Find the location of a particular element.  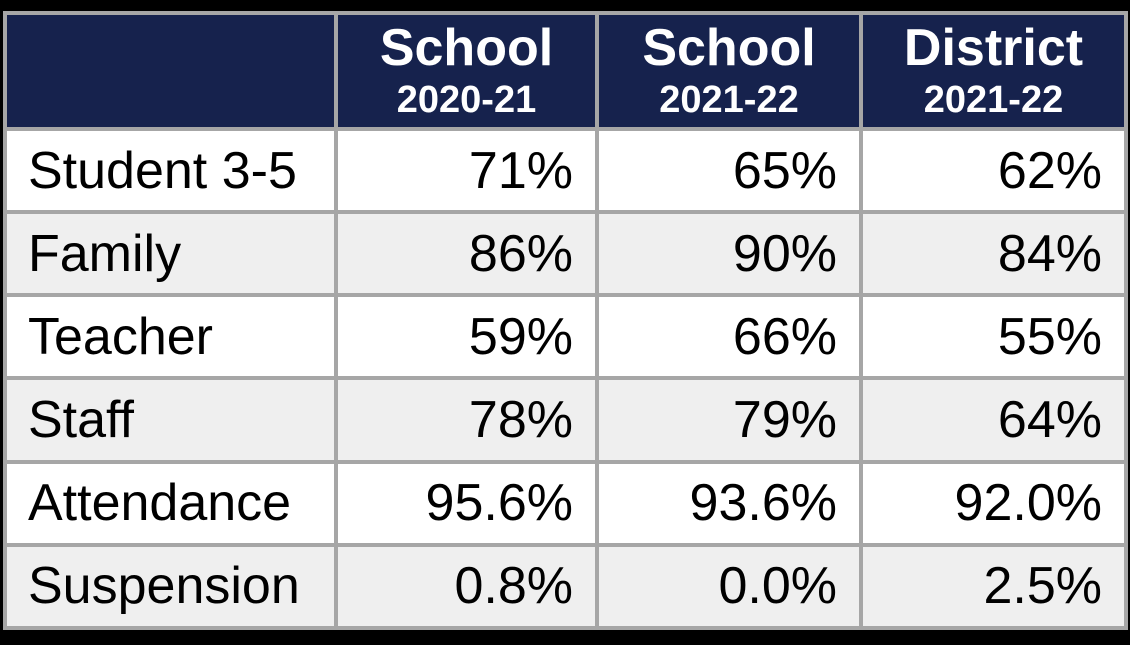

column-header-district-2021-22: District 2021-22 is located at coordinates (993, 71).